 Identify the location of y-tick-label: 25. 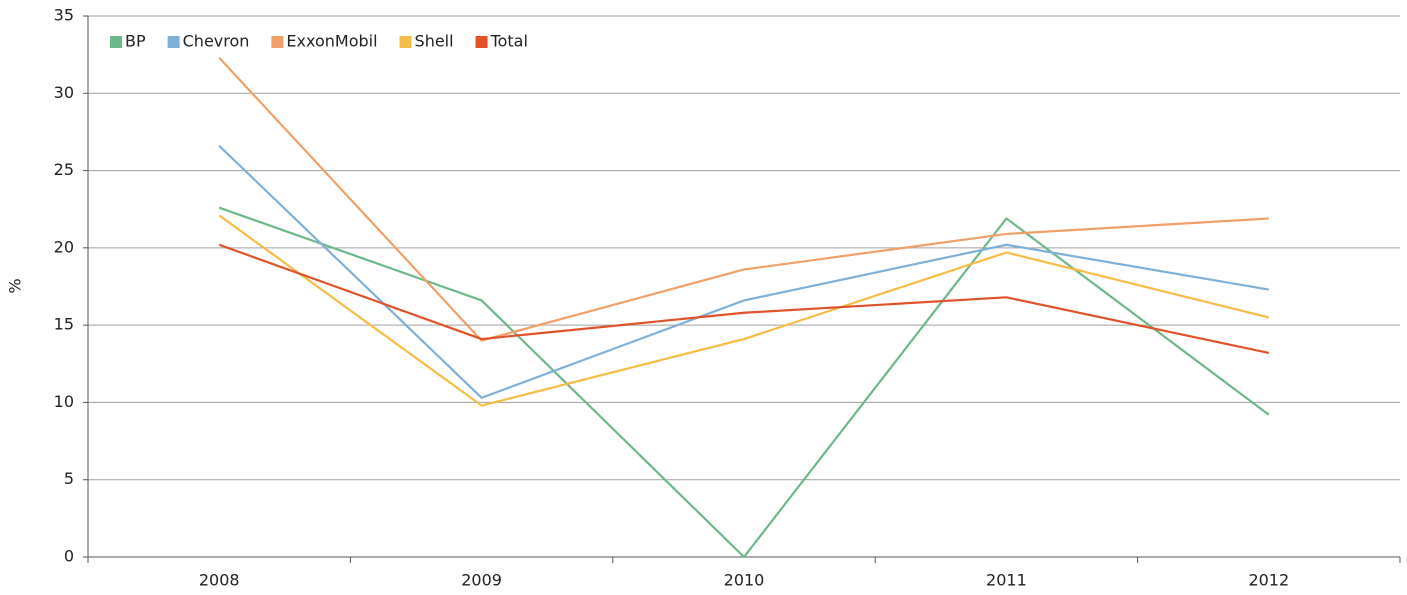
(64, 169).